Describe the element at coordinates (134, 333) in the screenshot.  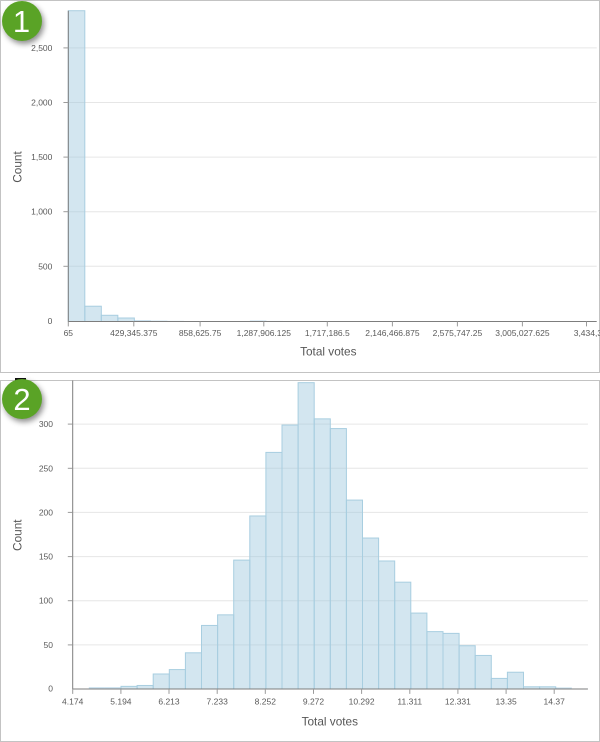
I see `svg-text: 429,345.375` at that location.